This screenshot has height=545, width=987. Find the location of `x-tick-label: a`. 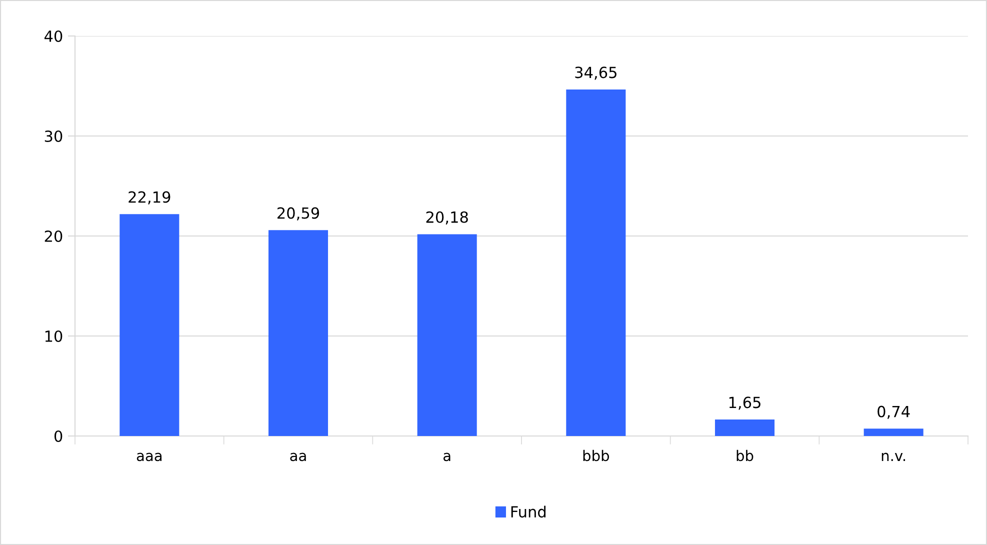

x-tick-label: a is located at coordinates (446, 457).